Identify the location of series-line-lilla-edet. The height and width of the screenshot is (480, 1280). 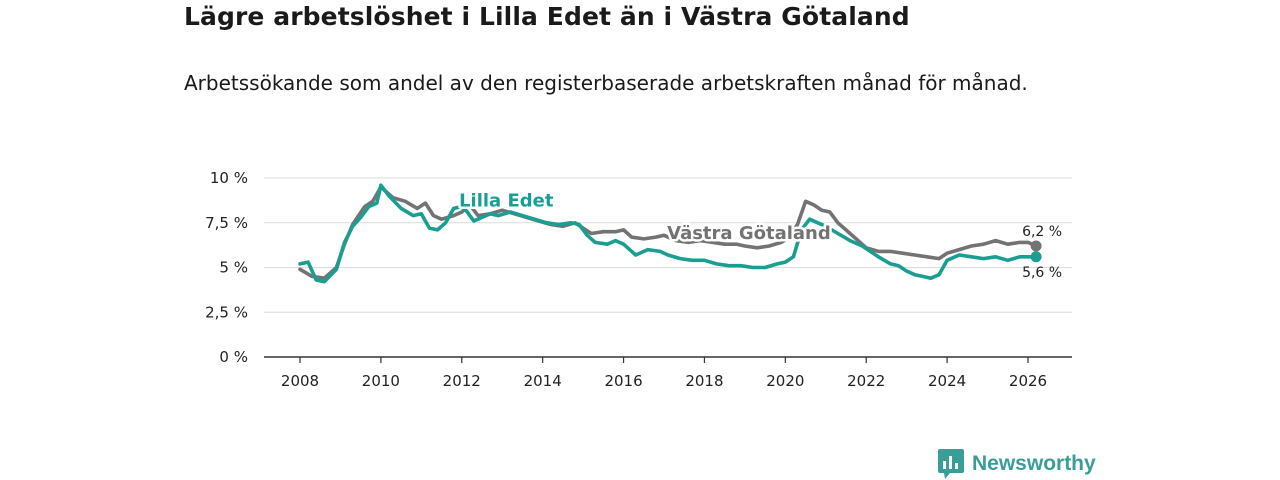
(668, 233).